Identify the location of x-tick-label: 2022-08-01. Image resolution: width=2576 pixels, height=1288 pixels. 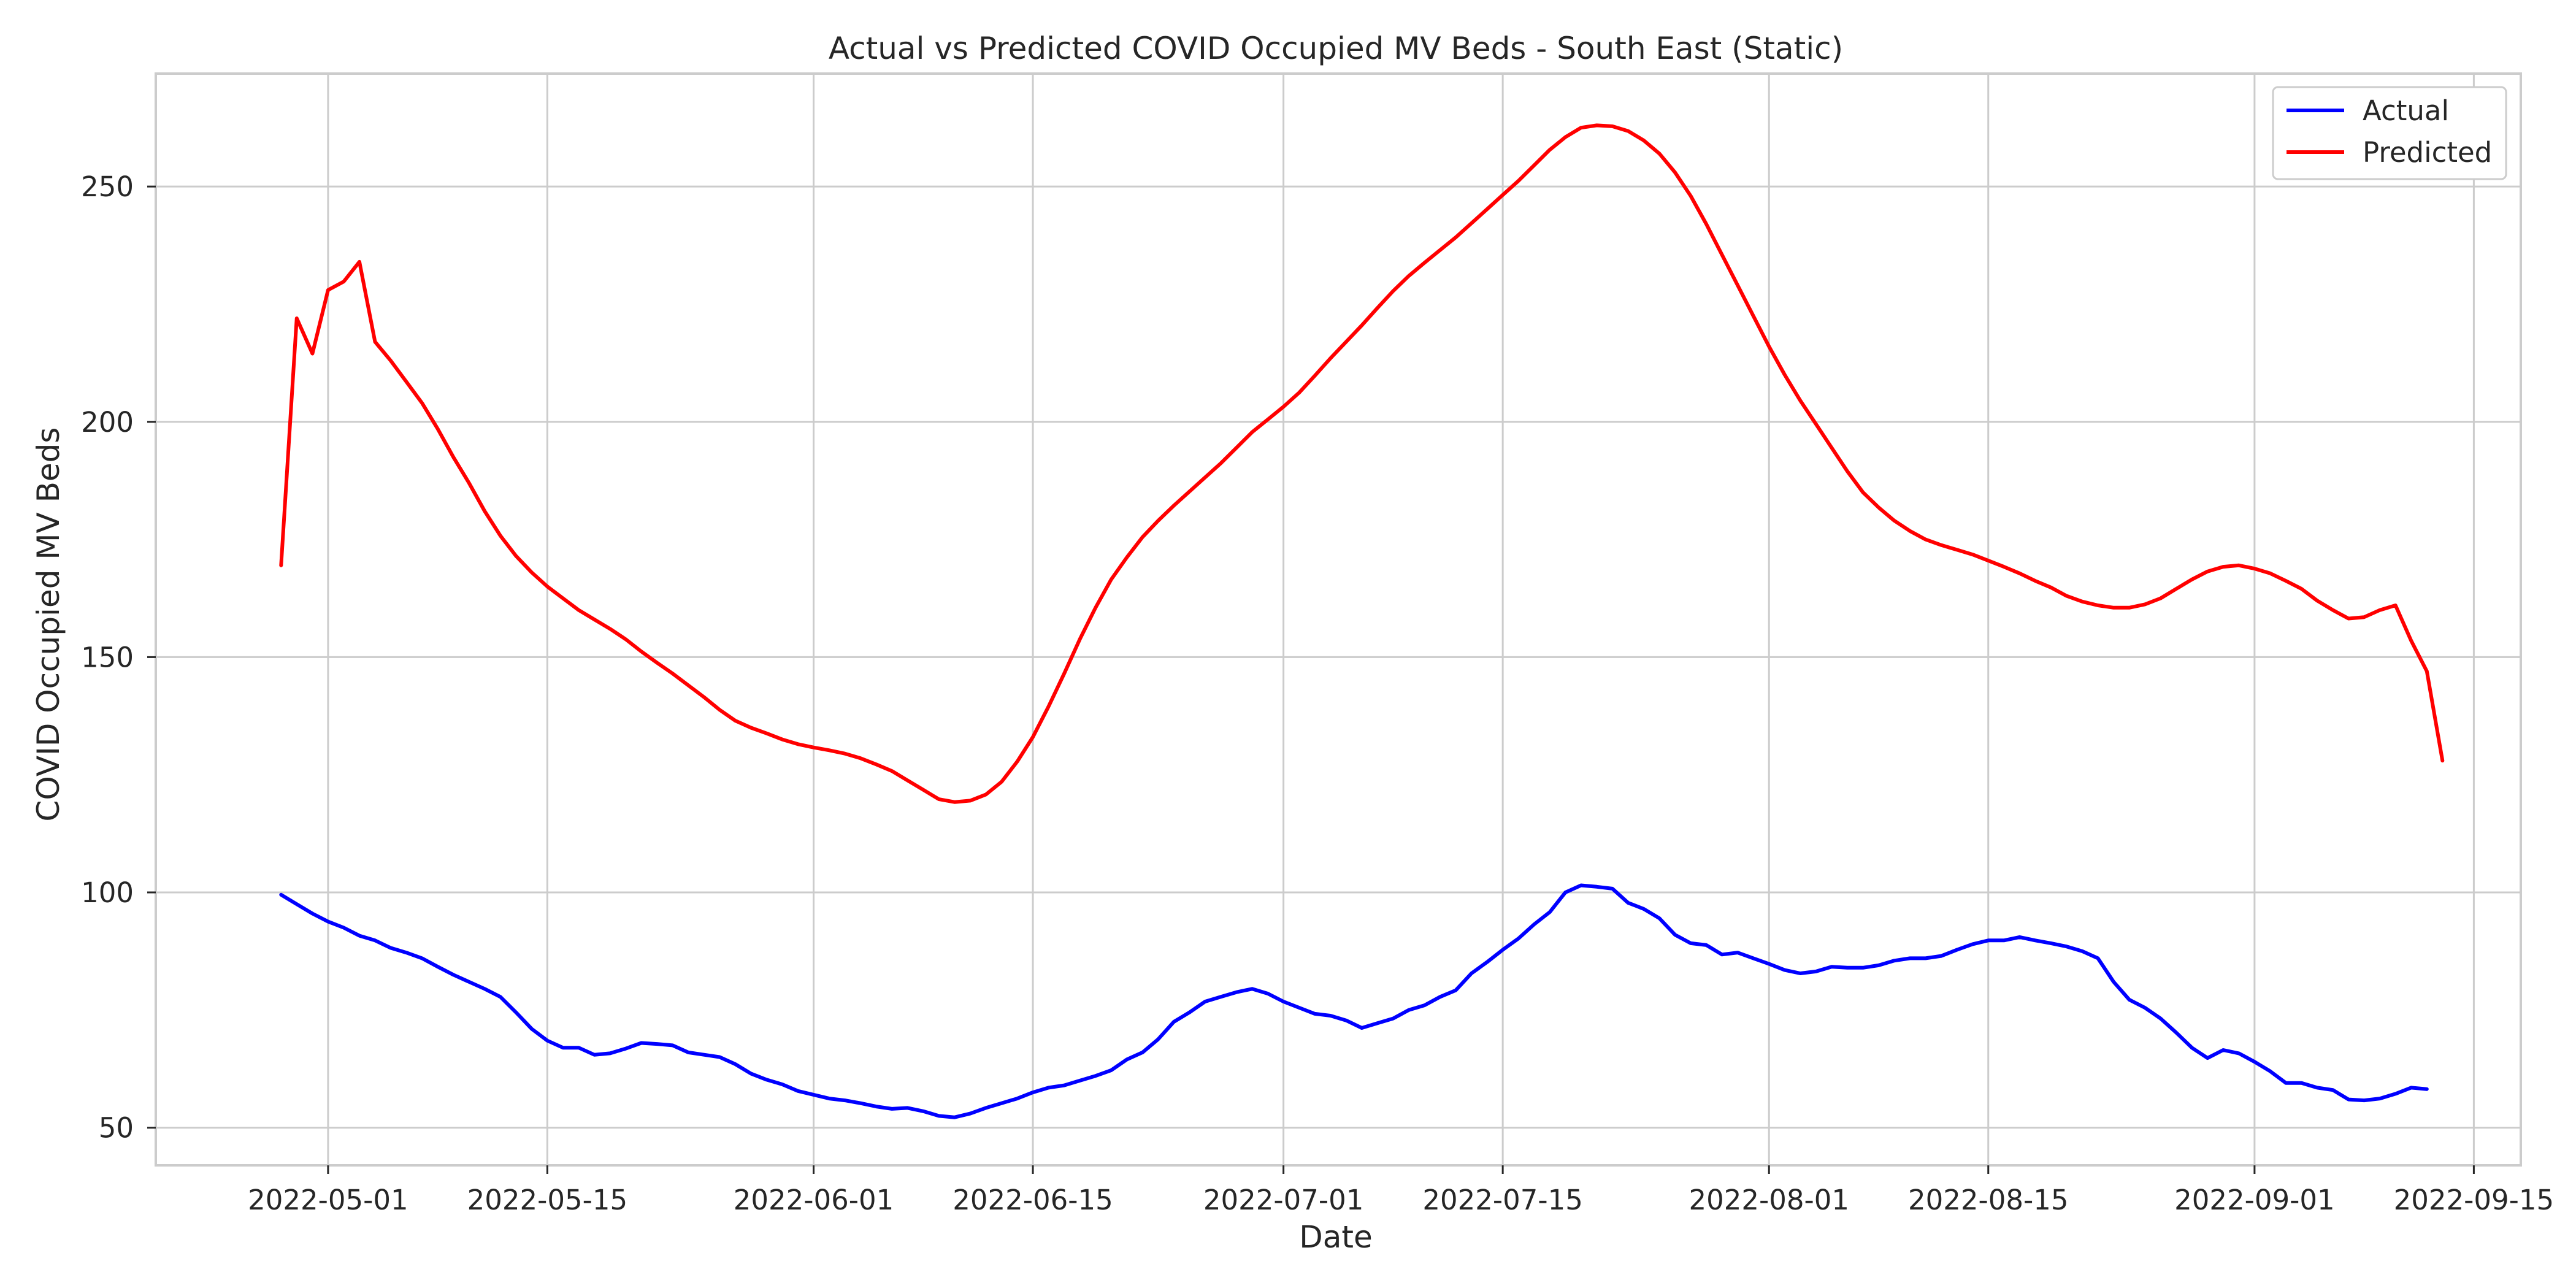
(1769, 1200).